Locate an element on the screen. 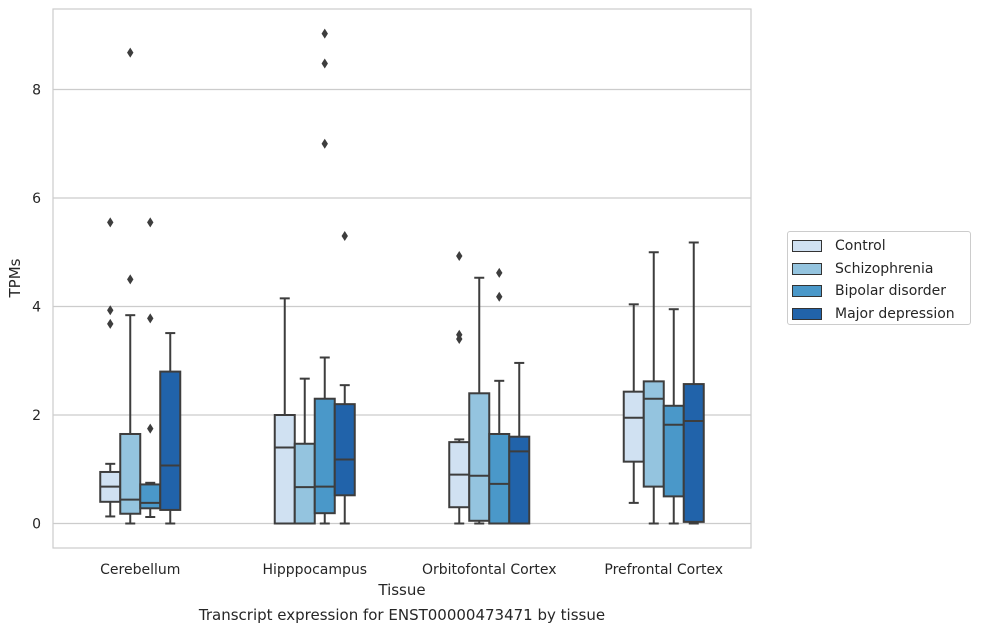 Image resolution: width=983 pixels, height=634 pixels. x-tick-label: Orbitofontal Cortex is located at coordinates (489, 570).